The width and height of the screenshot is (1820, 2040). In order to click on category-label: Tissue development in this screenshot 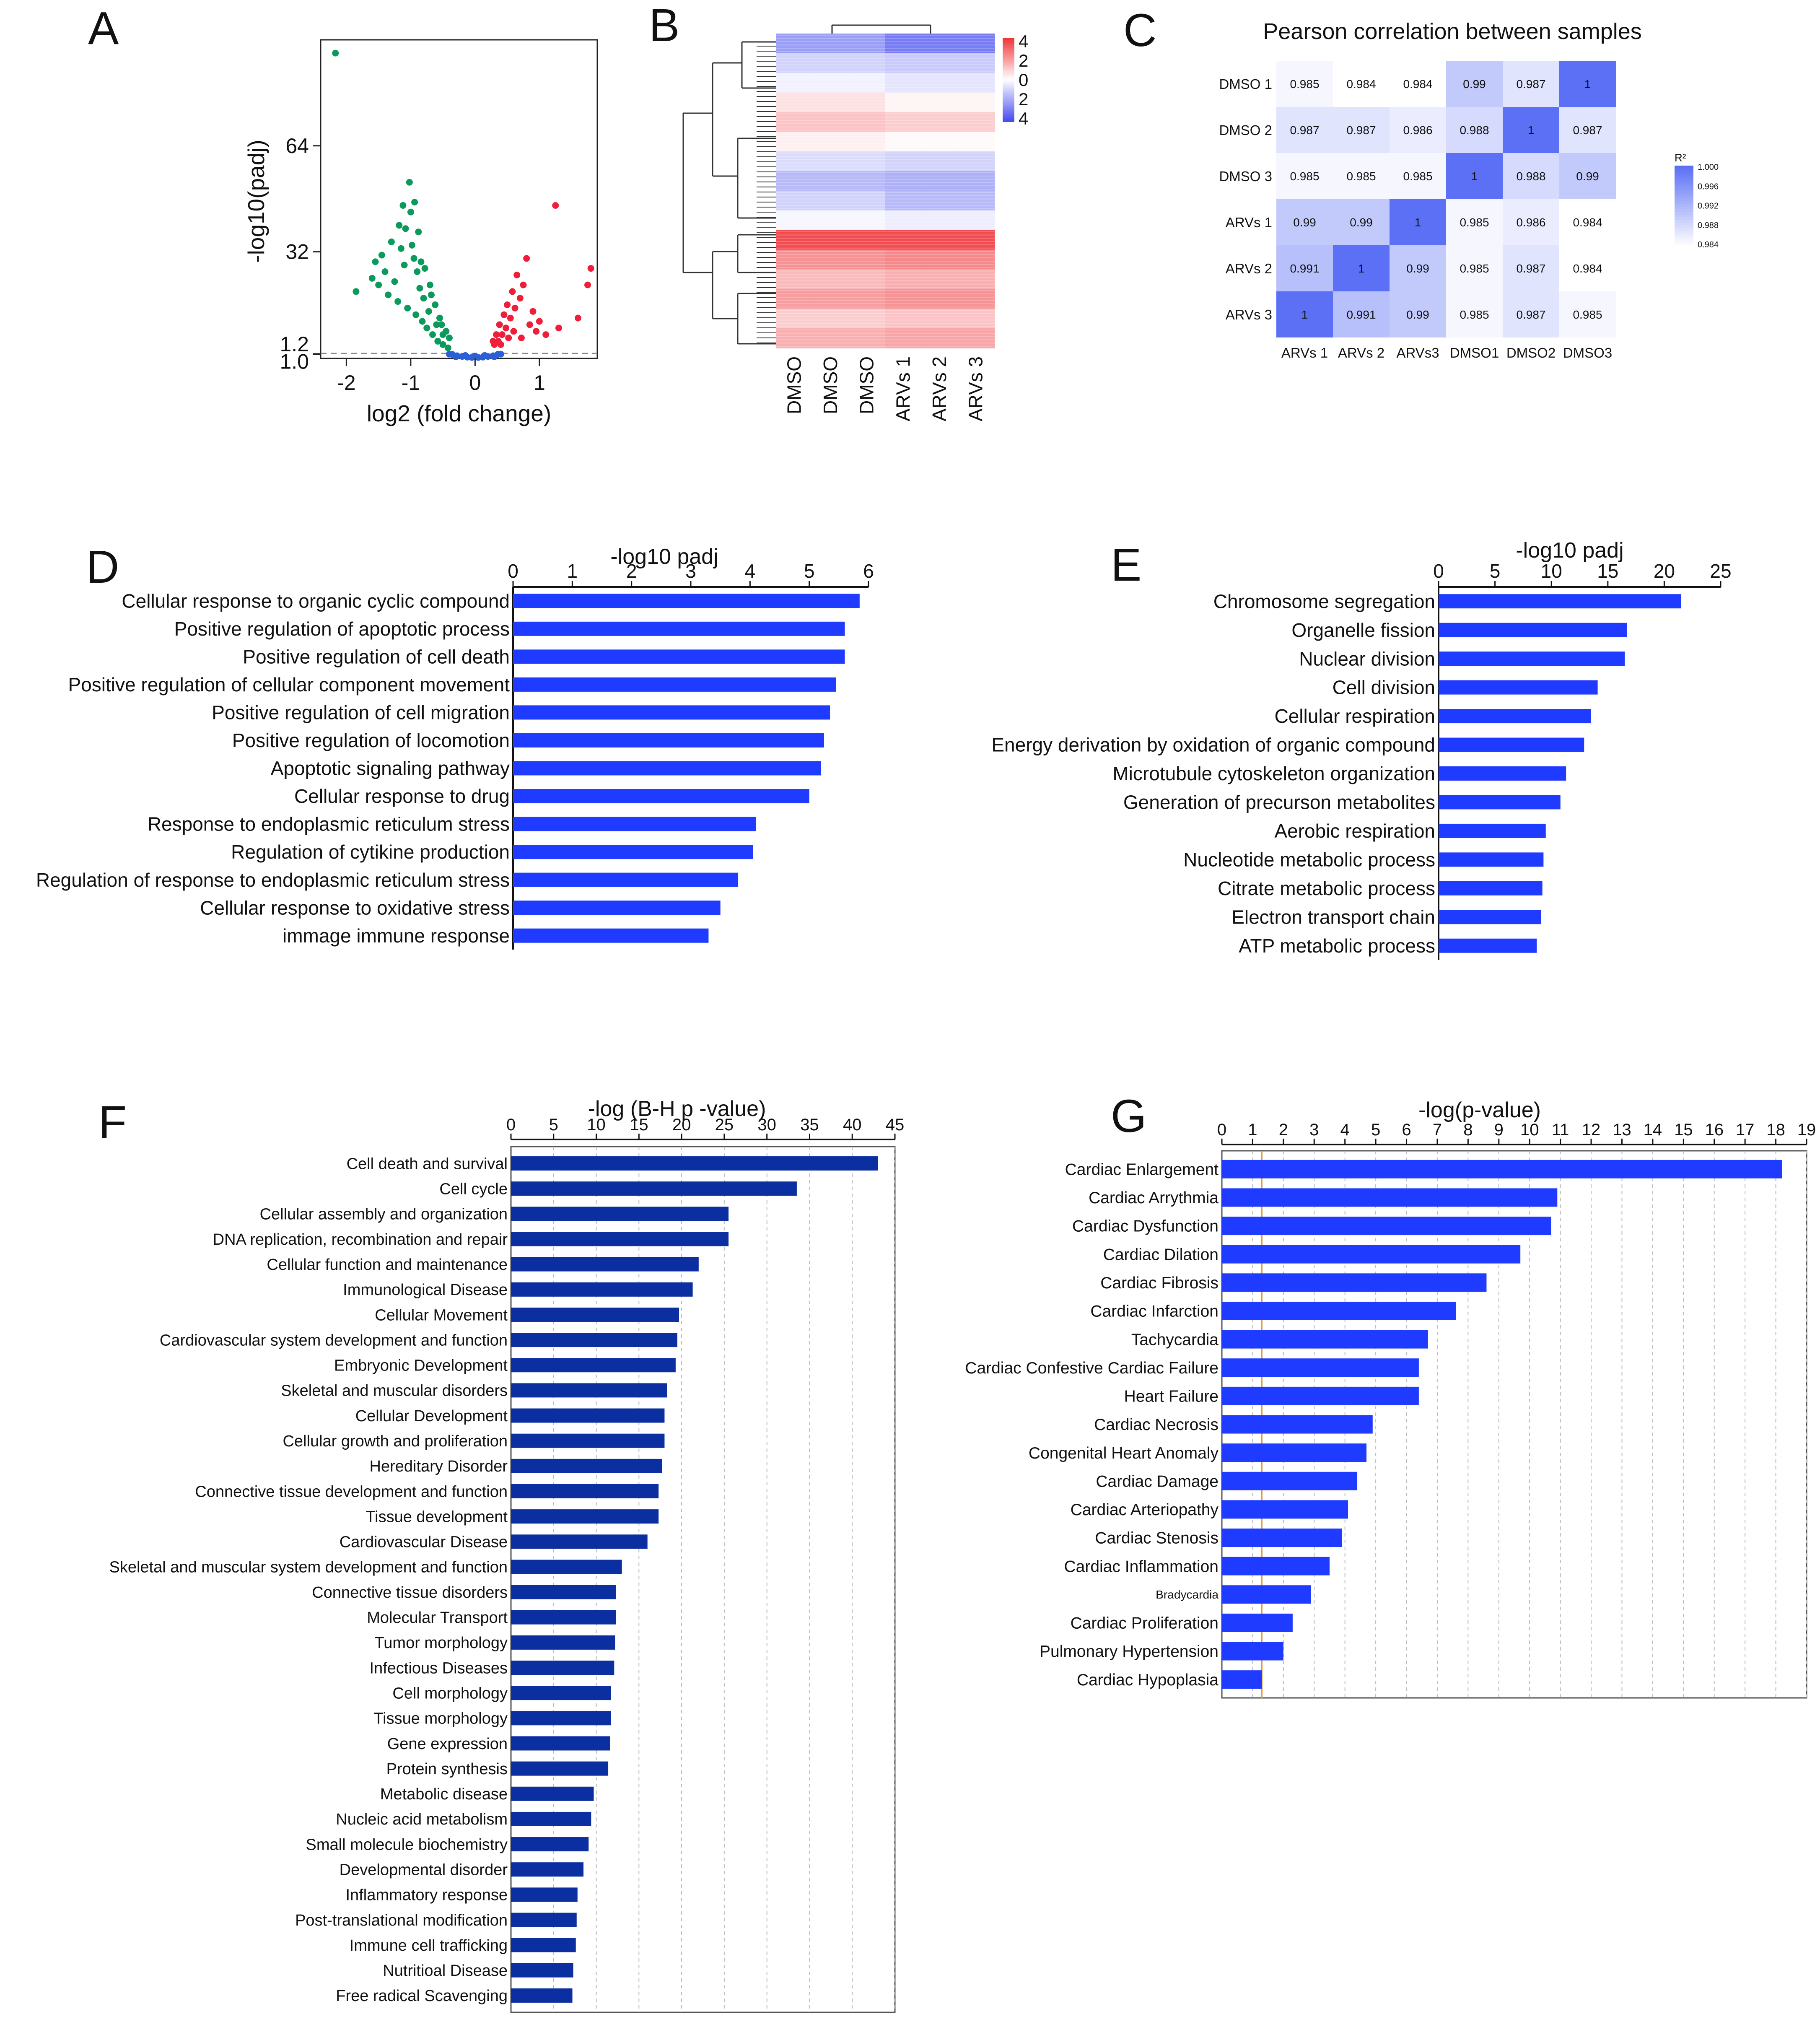, I will do `click(437, 1517)`.